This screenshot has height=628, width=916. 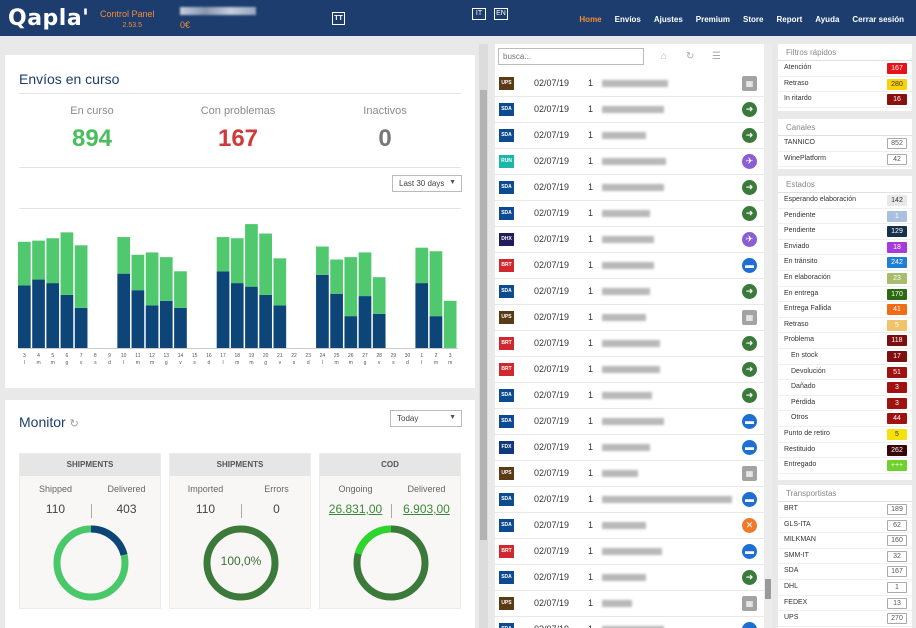 What do you see at coordinates (753, 19) in the screenshot?
I see `nav-store: Store` at bounding box center [753, 19].